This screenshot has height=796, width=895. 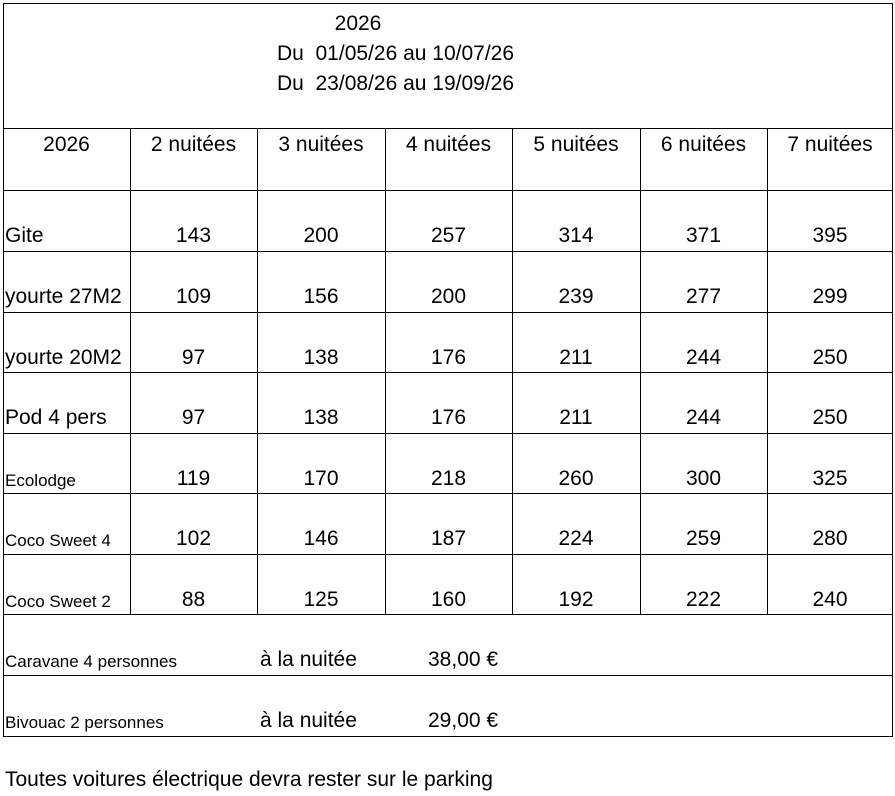 What do you see at coordinates (703, 599) in the screenshot?
I see `price-cell: 222` at bounding box center [703, 599].